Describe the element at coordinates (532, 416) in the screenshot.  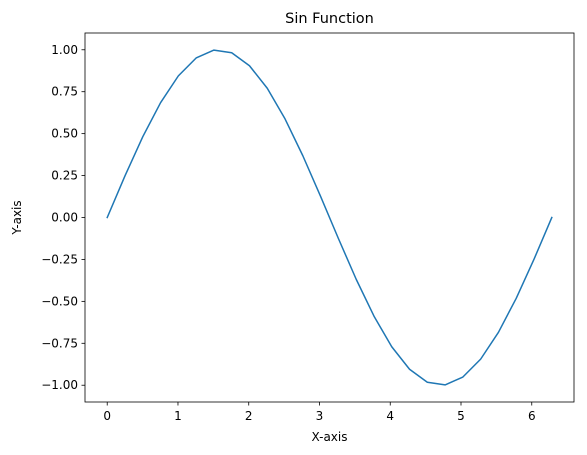
I see `x-tick-label: 6` at that location.